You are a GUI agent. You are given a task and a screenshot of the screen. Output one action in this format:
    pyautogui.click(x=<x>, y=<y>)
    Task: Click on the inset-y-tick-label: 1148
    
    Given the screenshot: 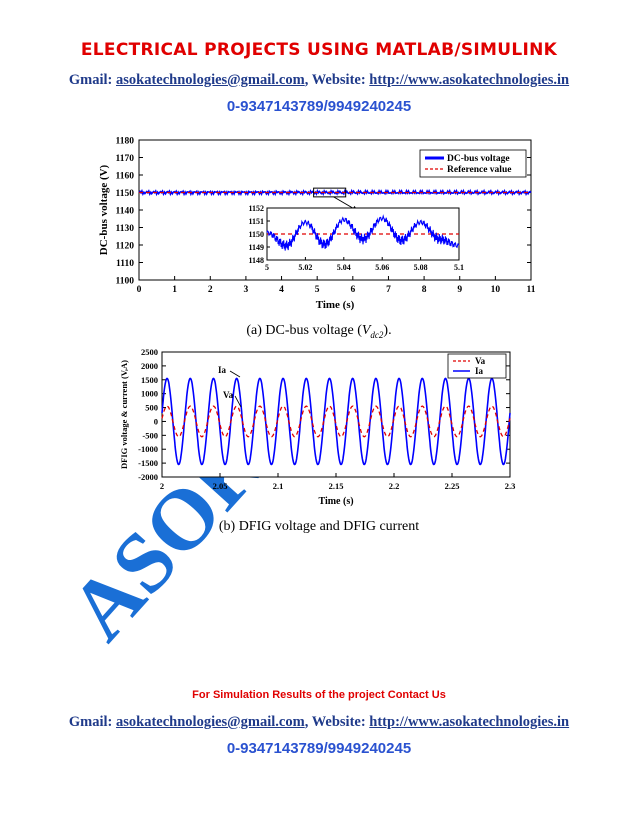 What is the action you would take?
    pyautogui.click(x=256, y=260)
    